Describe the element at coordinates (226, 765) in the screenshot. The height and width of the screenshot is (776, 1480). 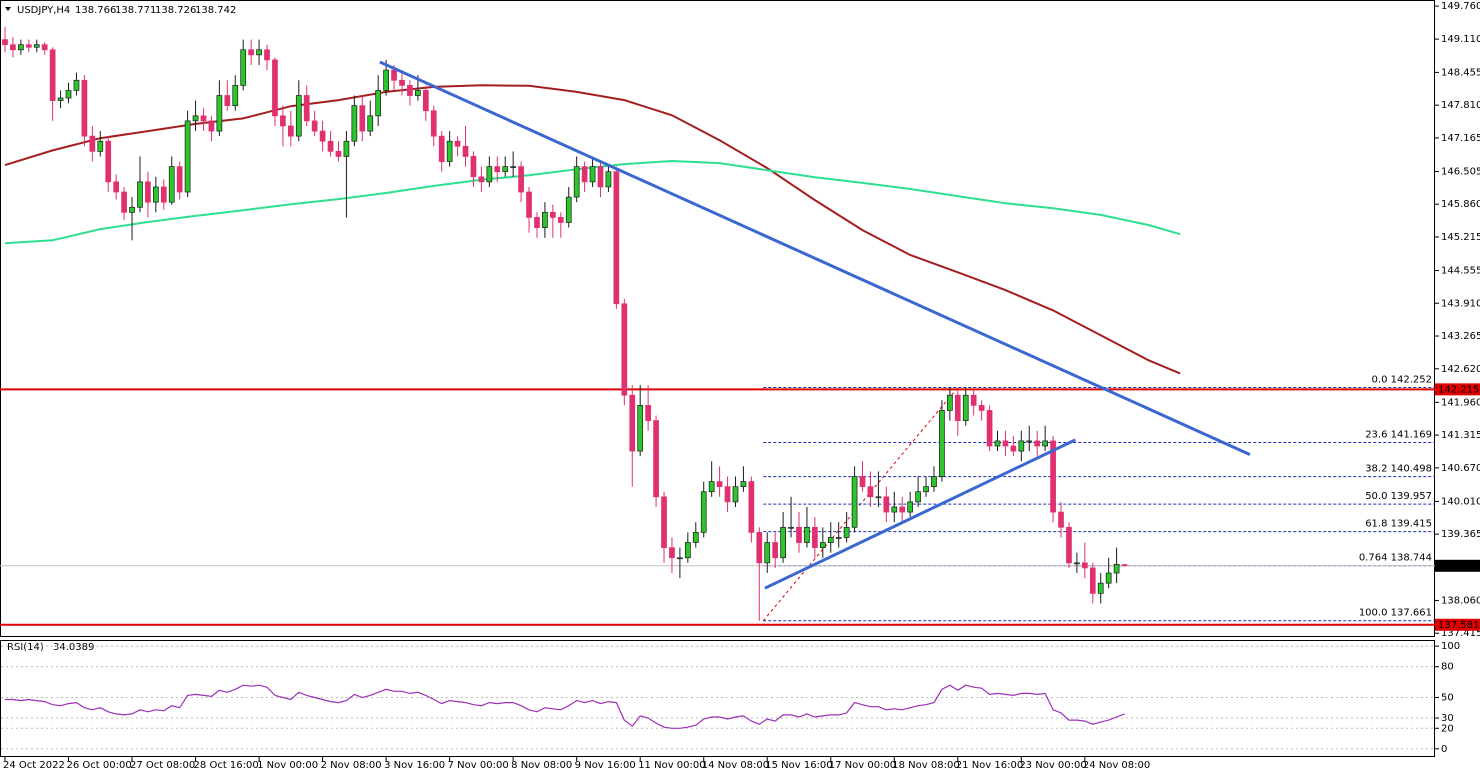
I see `x-tick-label: 28 Oct 16:00` at that location.